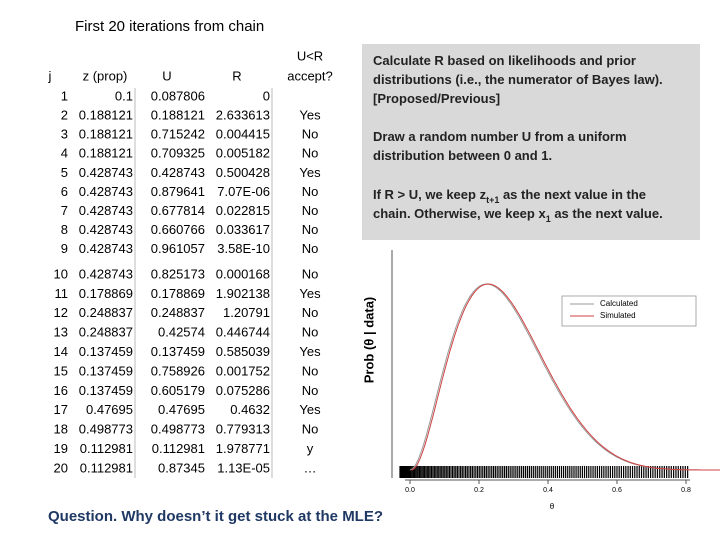 This screenshot has width=720, height=540. What do you see at coordinates (61, 370) in the screenshot?
I see `table-cell: 15` at bounding box center [61, 370].